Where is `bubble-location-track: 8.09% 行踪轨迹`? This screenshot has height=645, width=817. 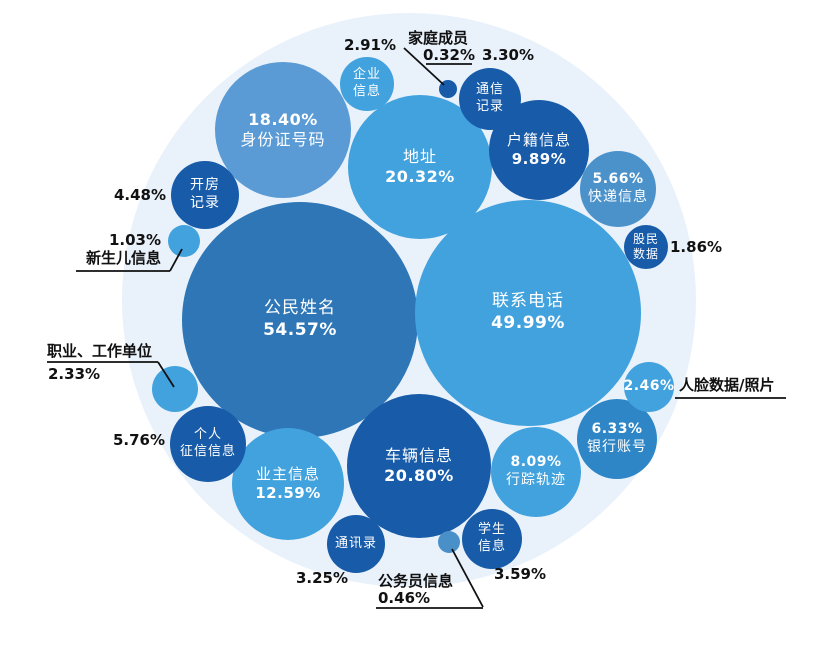 bubble-location-track: 8.09% 行踪轨迹 is located at coordinates (536, 472).